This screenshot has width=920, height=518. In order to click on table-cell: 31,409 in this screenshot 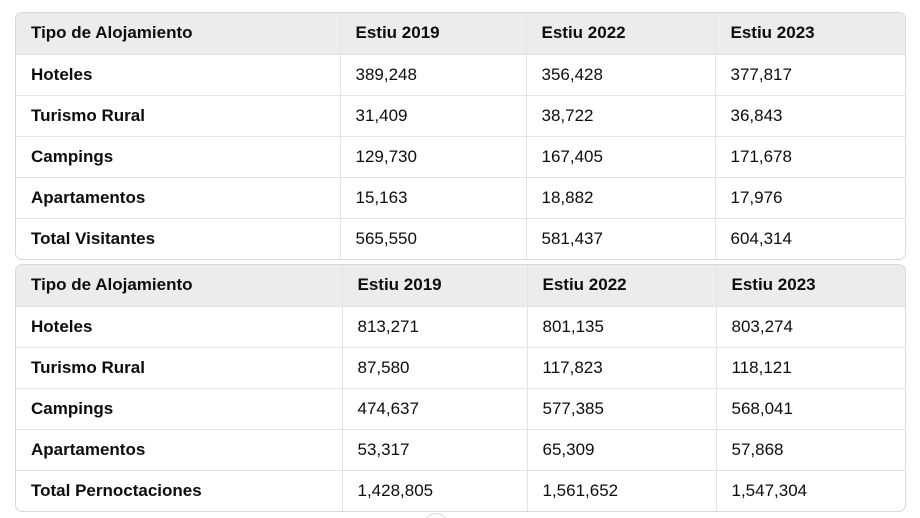, I will do `click(432, 115)`.